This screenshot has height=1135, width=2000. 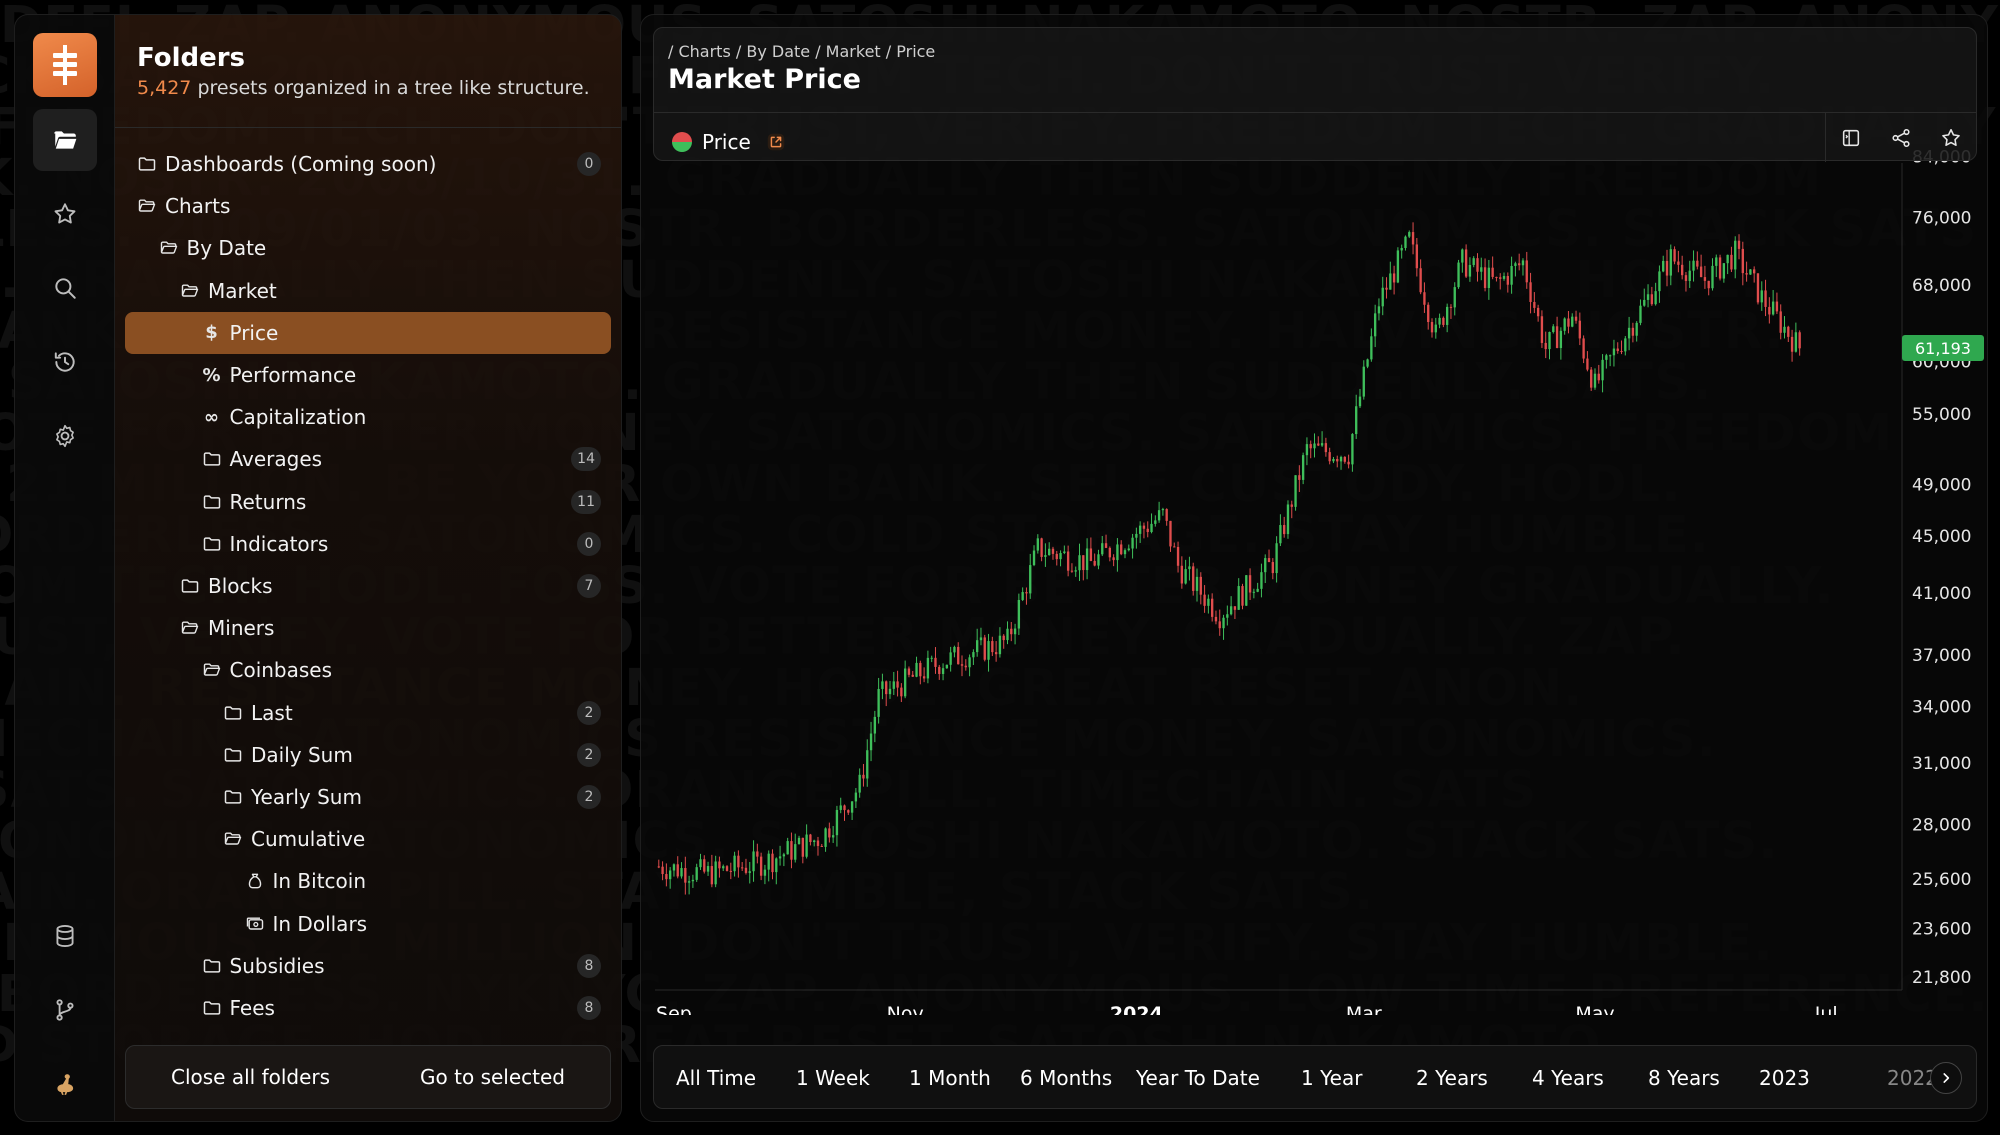 What do you see at coordinates (1851, 137) in the screenshot?
I see `toggle-panel-button` at bounding box center [1851, 137].